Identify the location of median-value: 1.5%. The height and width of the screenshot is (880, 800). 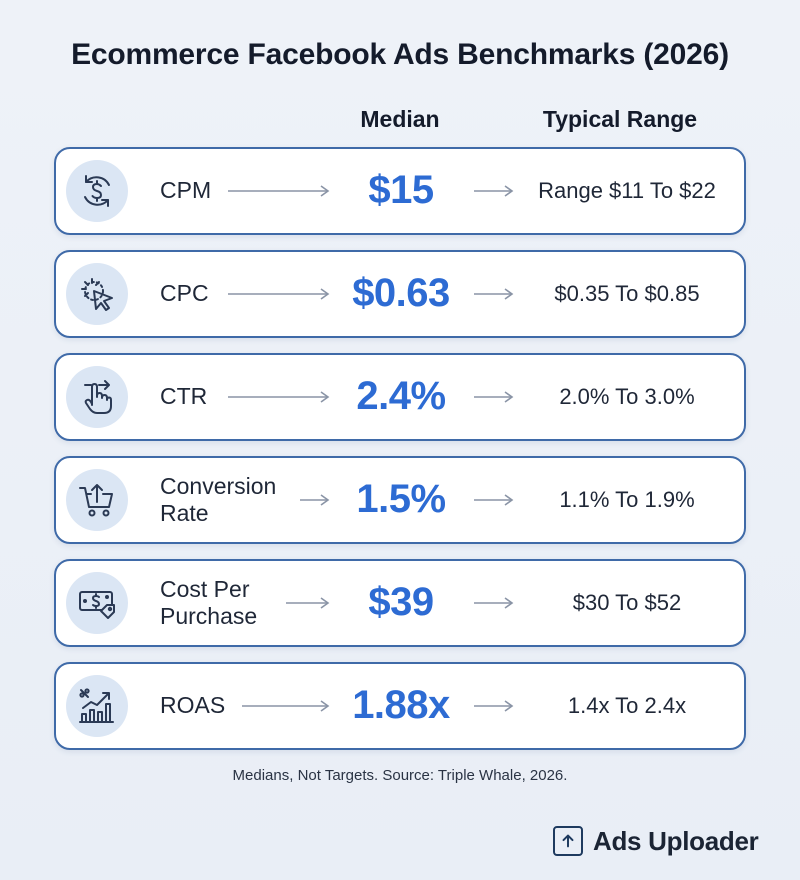
(401, 499).